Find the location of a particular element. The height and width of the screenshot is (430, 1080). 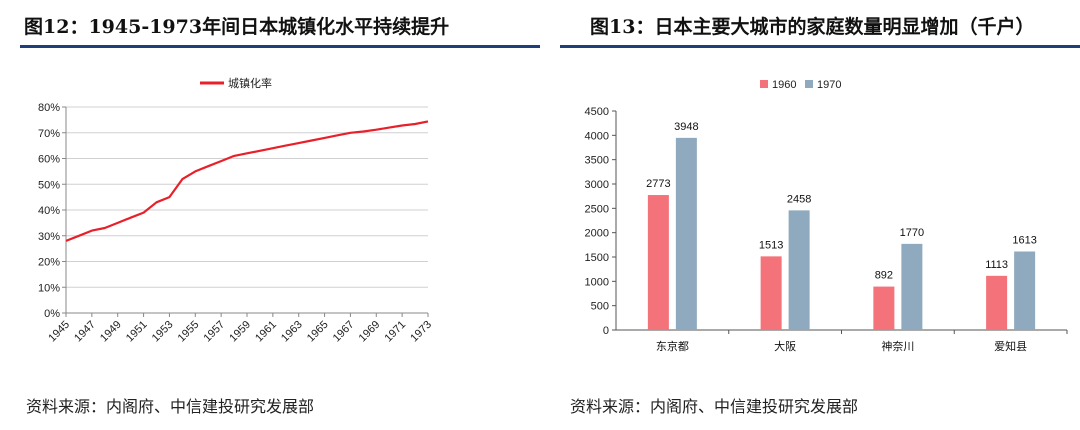

y-tick-label: 500 is located at coordinates (600, 307).